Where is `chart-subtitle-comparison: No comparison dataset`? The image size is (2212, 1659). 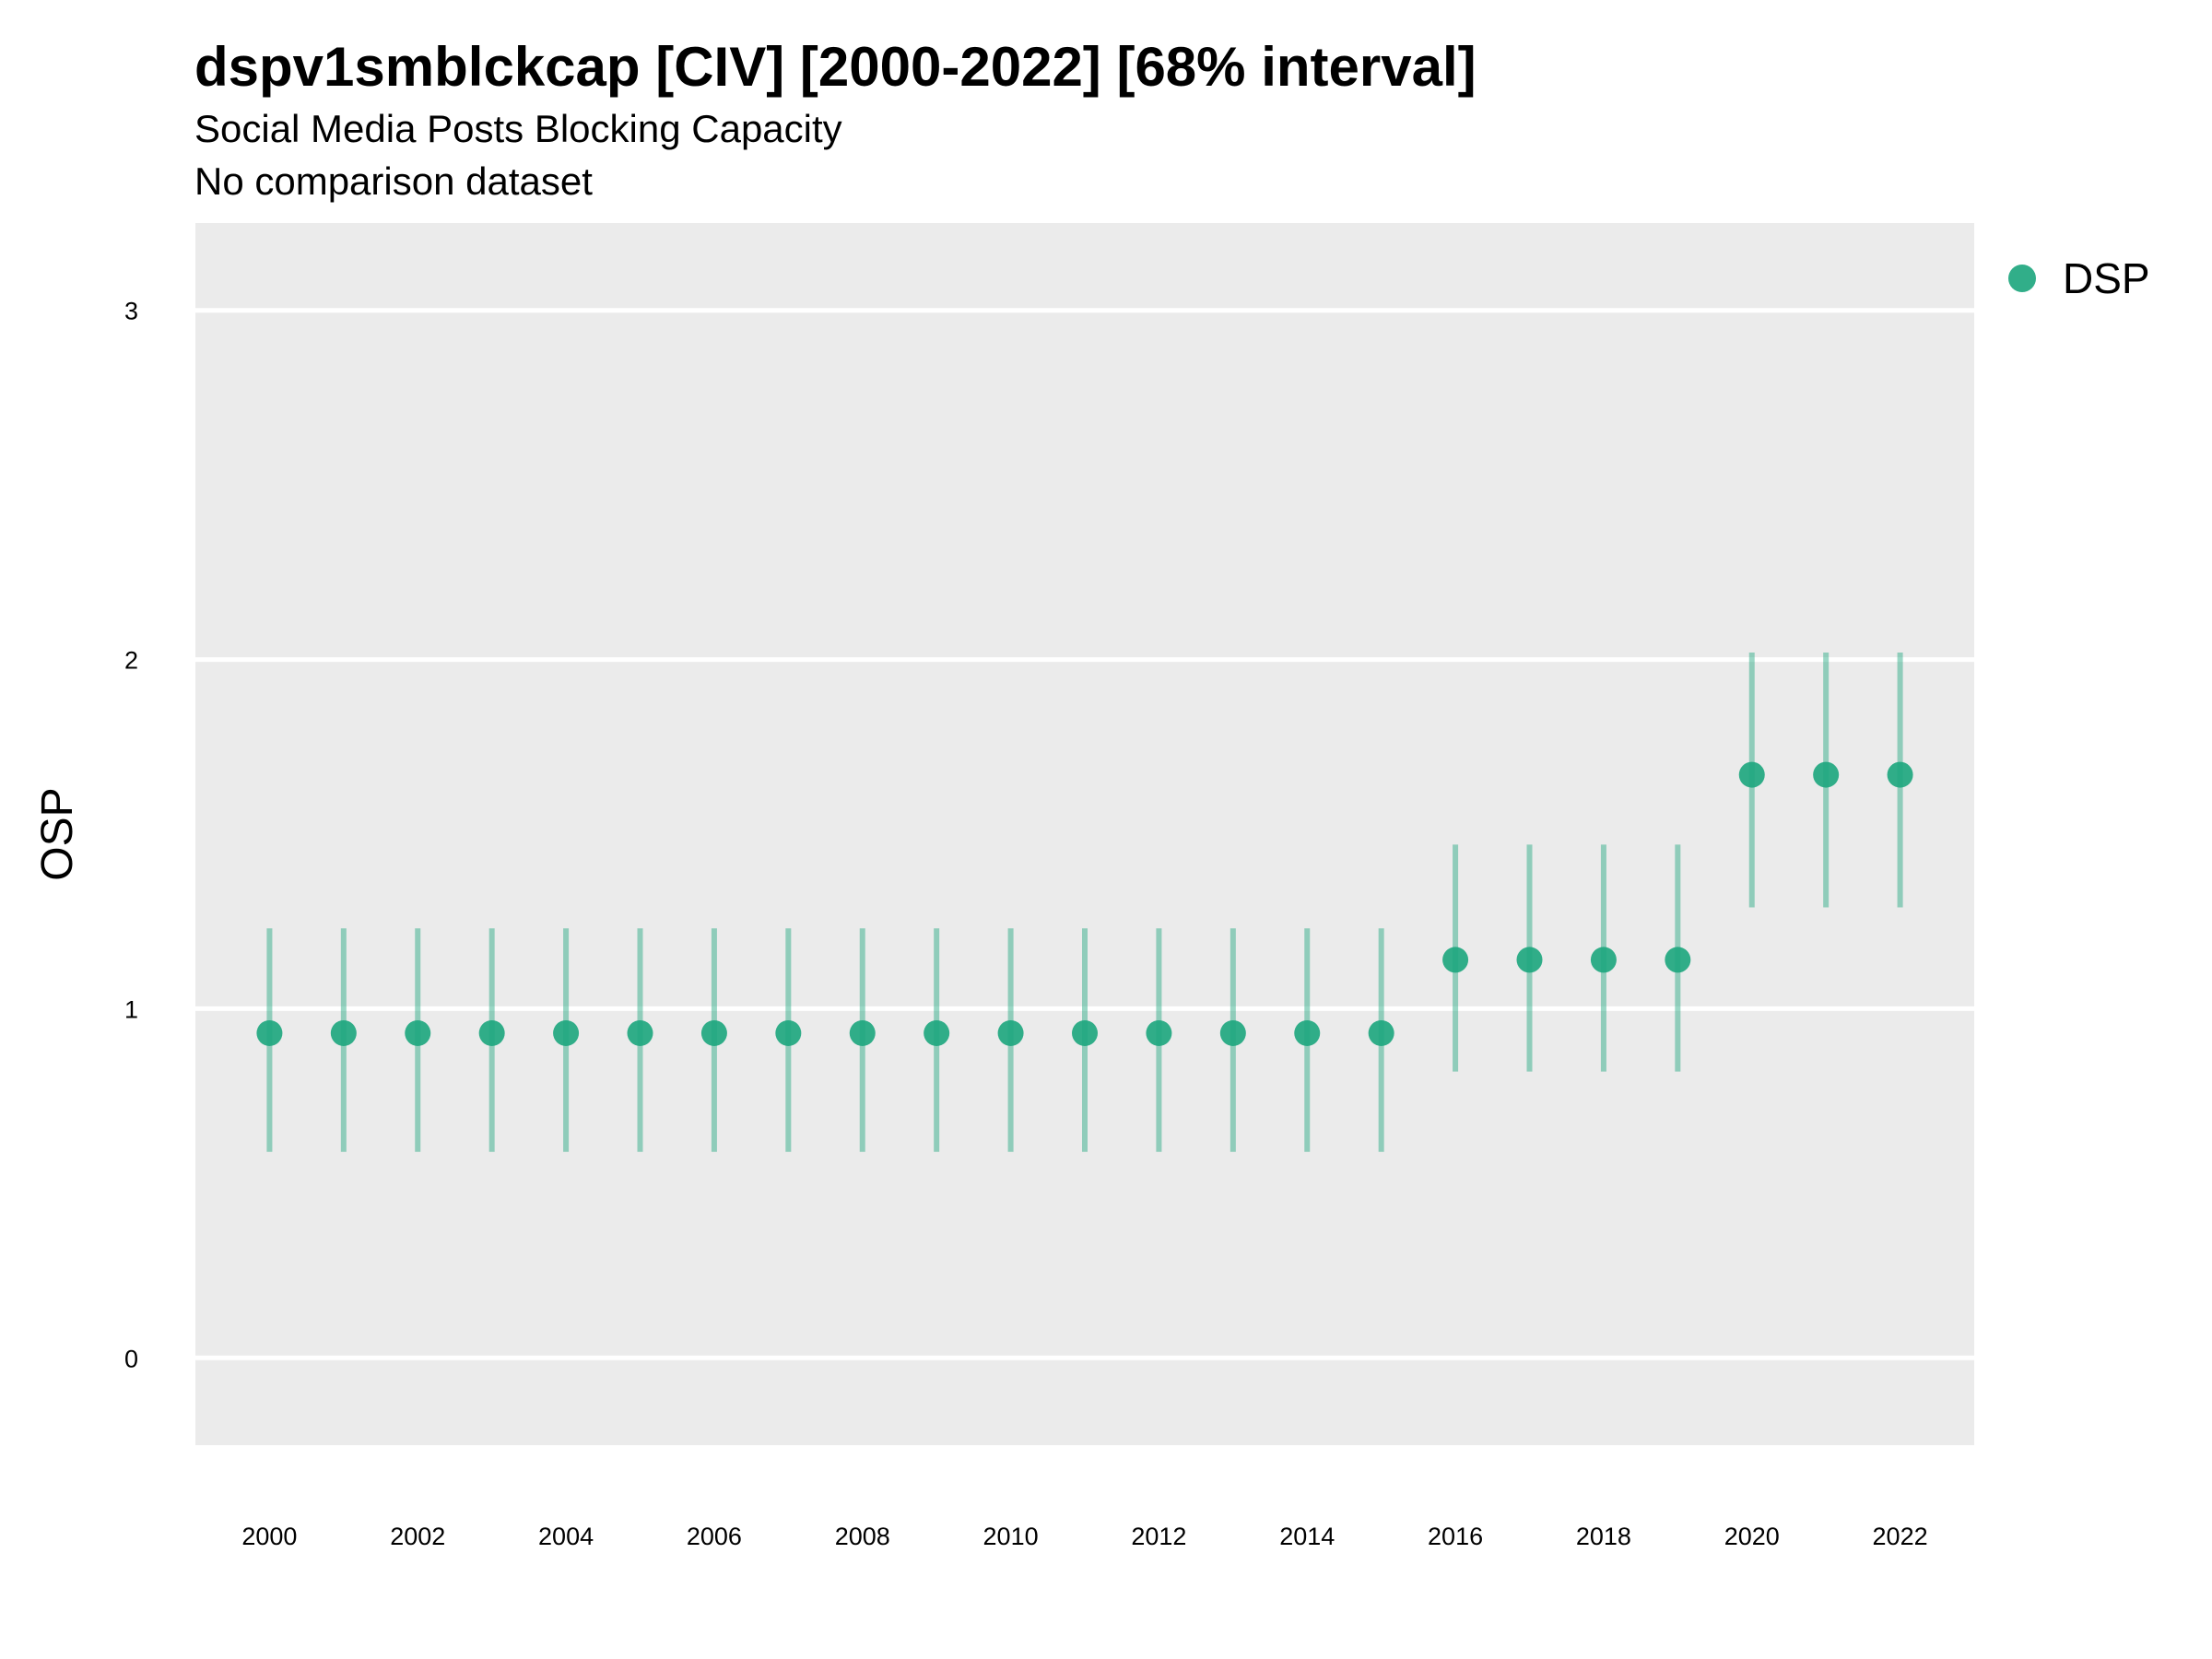
chart-subtitle-comparison: No comparison dataset is located at coordinates (393, 181).